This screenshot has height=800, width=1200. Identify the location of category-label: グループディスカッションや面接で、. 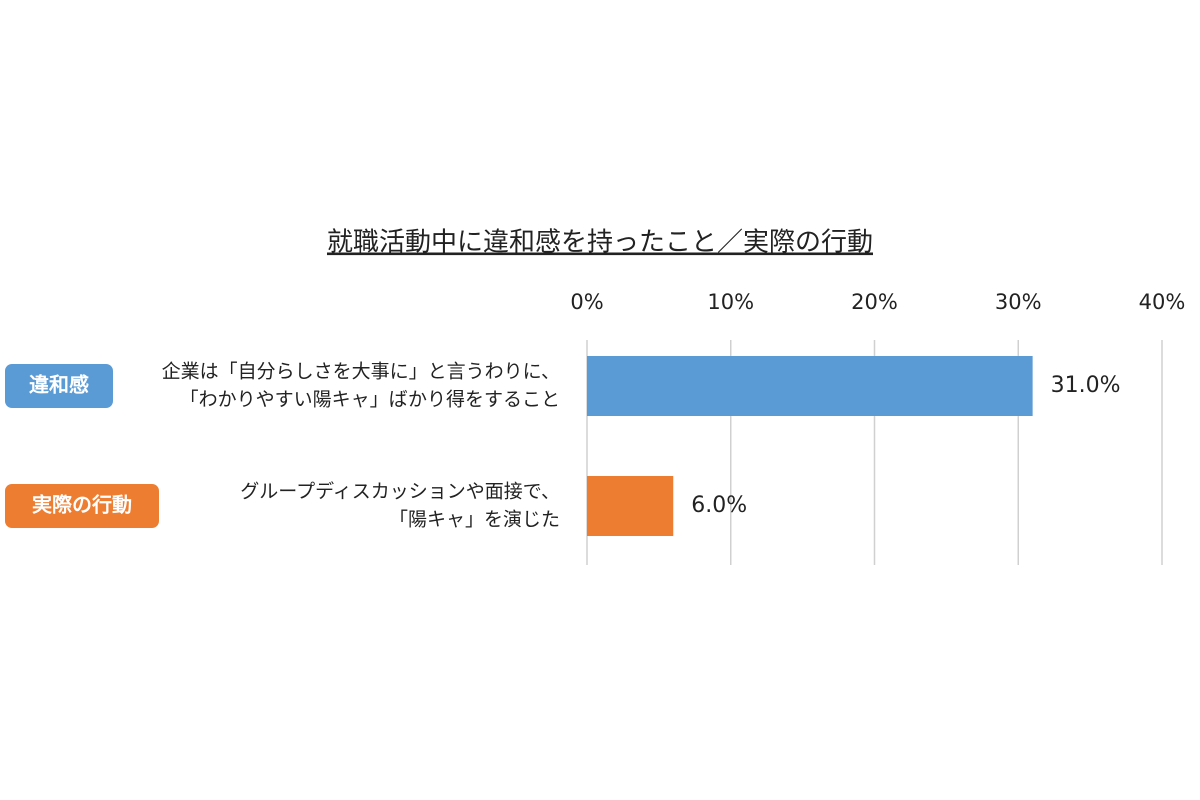
(400, 492).